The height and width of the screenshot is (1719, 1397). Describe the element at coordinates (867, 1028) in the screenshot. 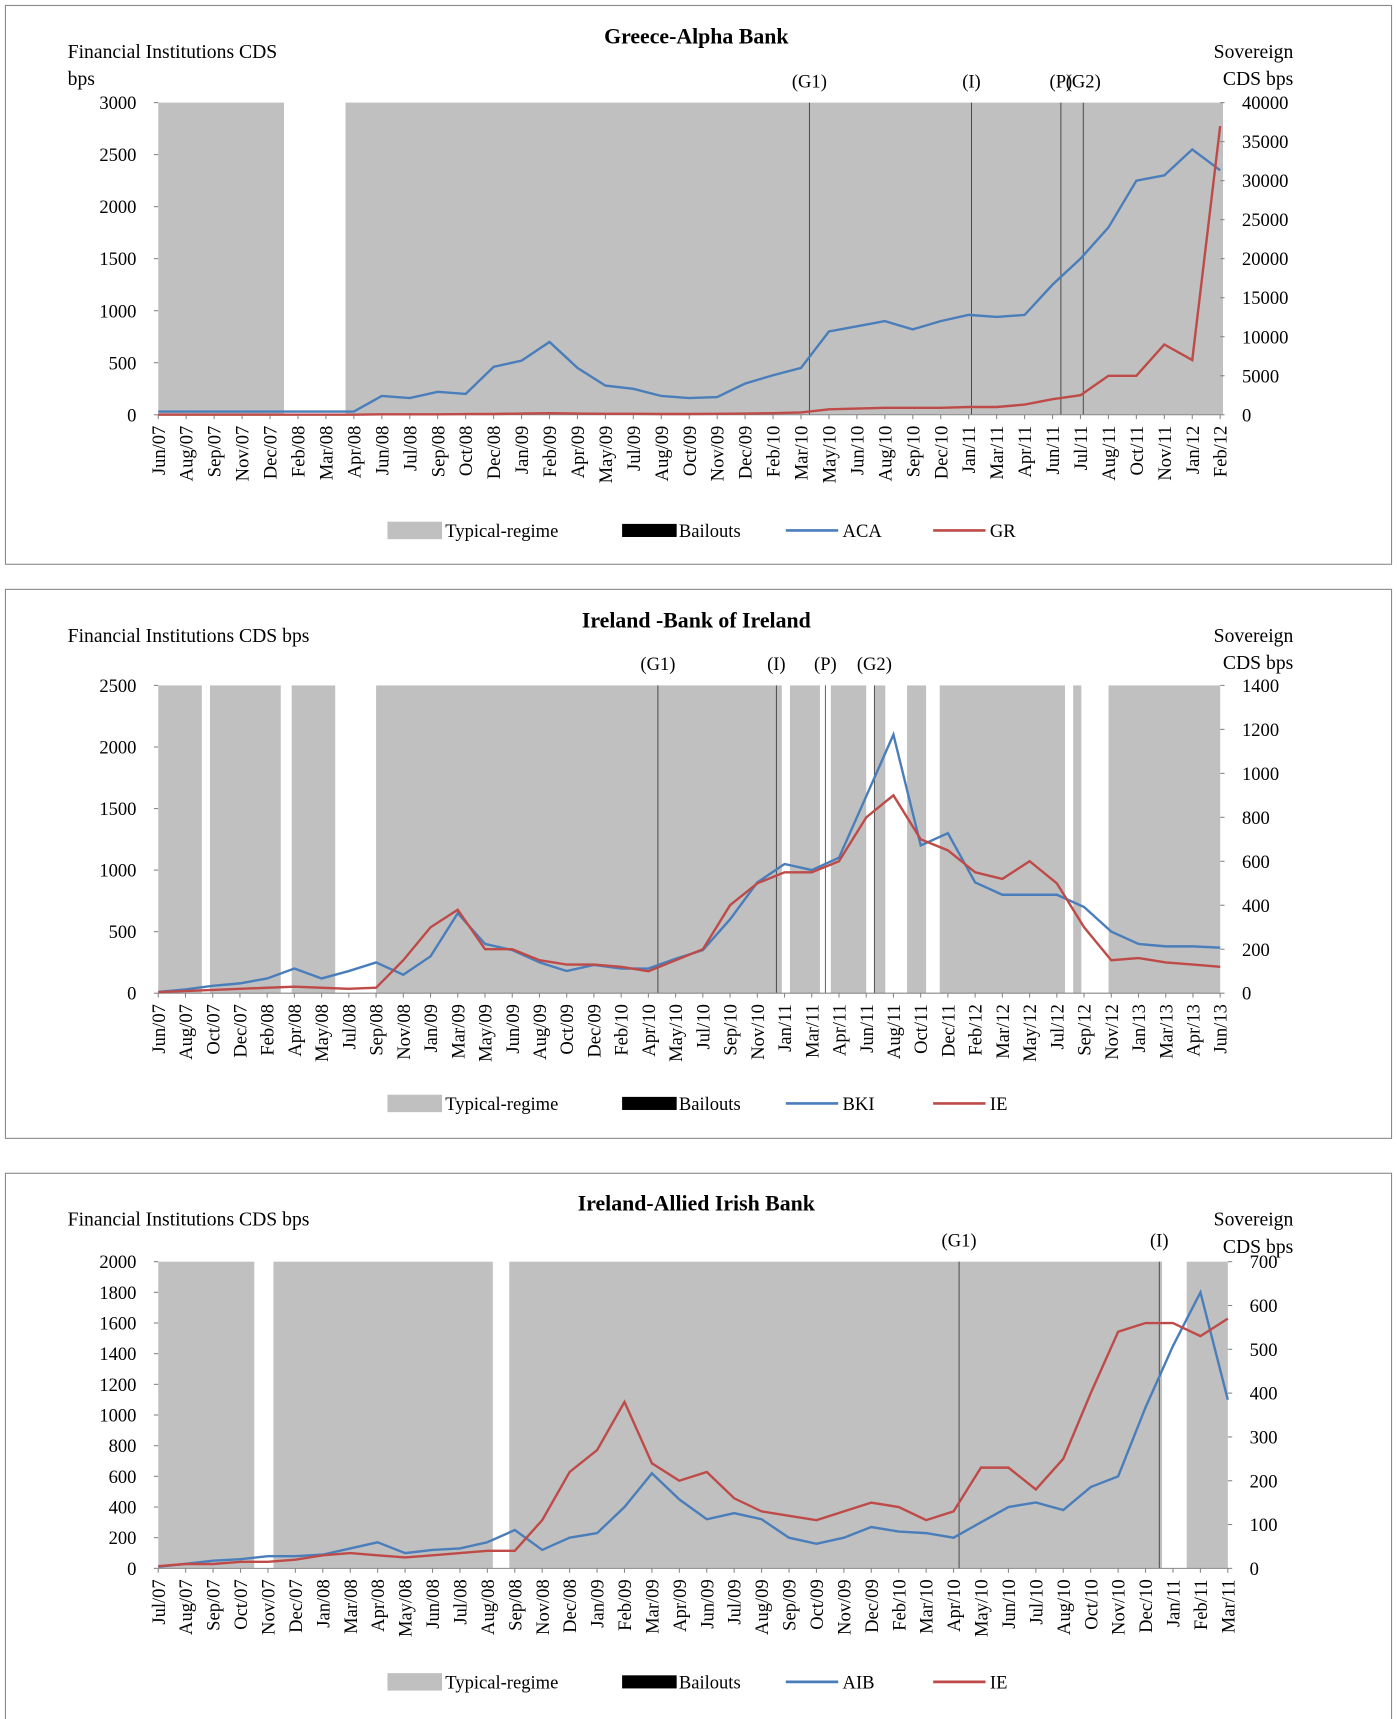

I see `x-tick-label: Jun/11` at that location.